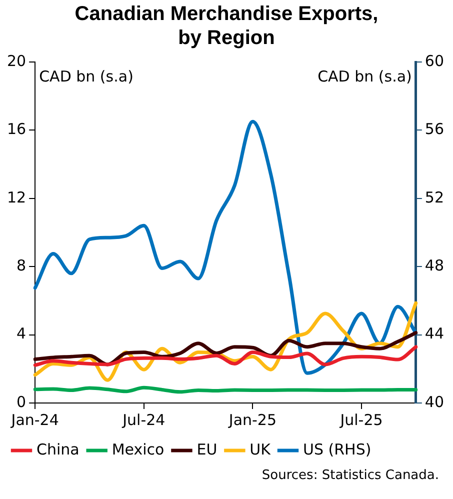  I want to click on y2-axis-title: CAD bn (s.a), so click(365, 76).